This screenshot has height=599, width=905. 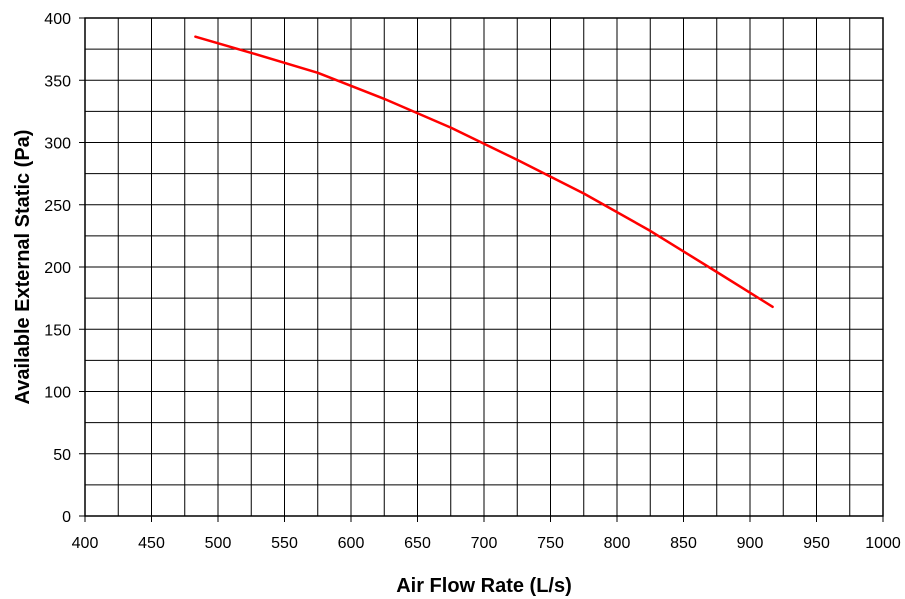 What do you see at coordinates (284, 543) in the screenshot?
I see `x-tick-label: 550` at bounding box center [284, 543].